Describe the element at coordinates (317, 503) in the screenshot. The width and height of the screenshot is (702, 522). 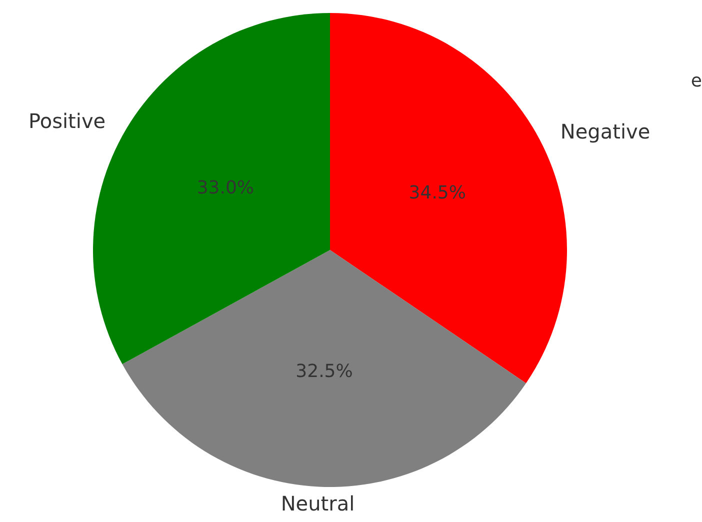
I see `slice-label: Neutral` at that location.